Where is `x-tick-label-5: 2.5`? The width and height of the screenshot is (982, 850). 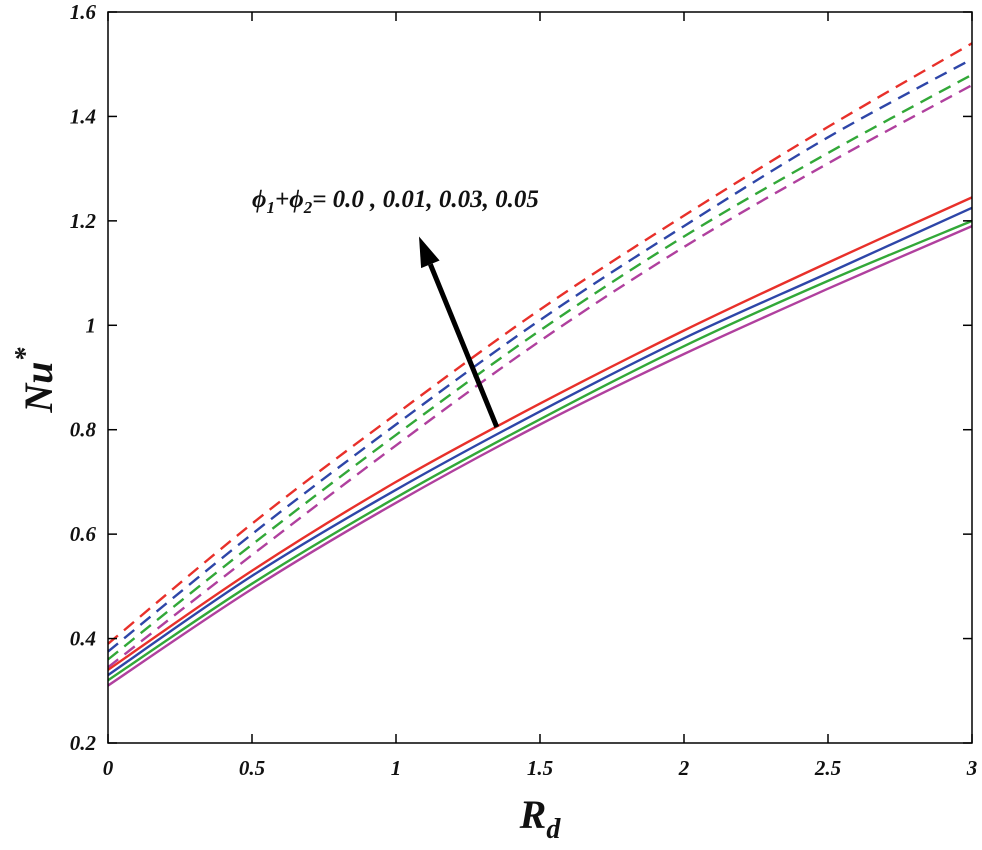
x-tick-label-5: 2.5 is located at coordinates (827, 768).